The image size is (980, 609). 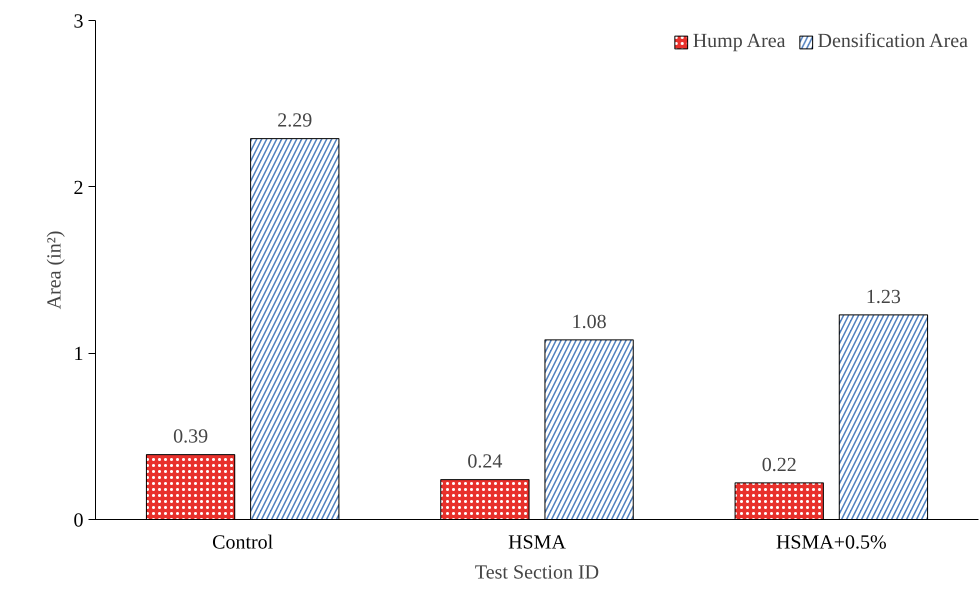 I want to click on legend-label: Hump Area, so click(x=739, y=41).